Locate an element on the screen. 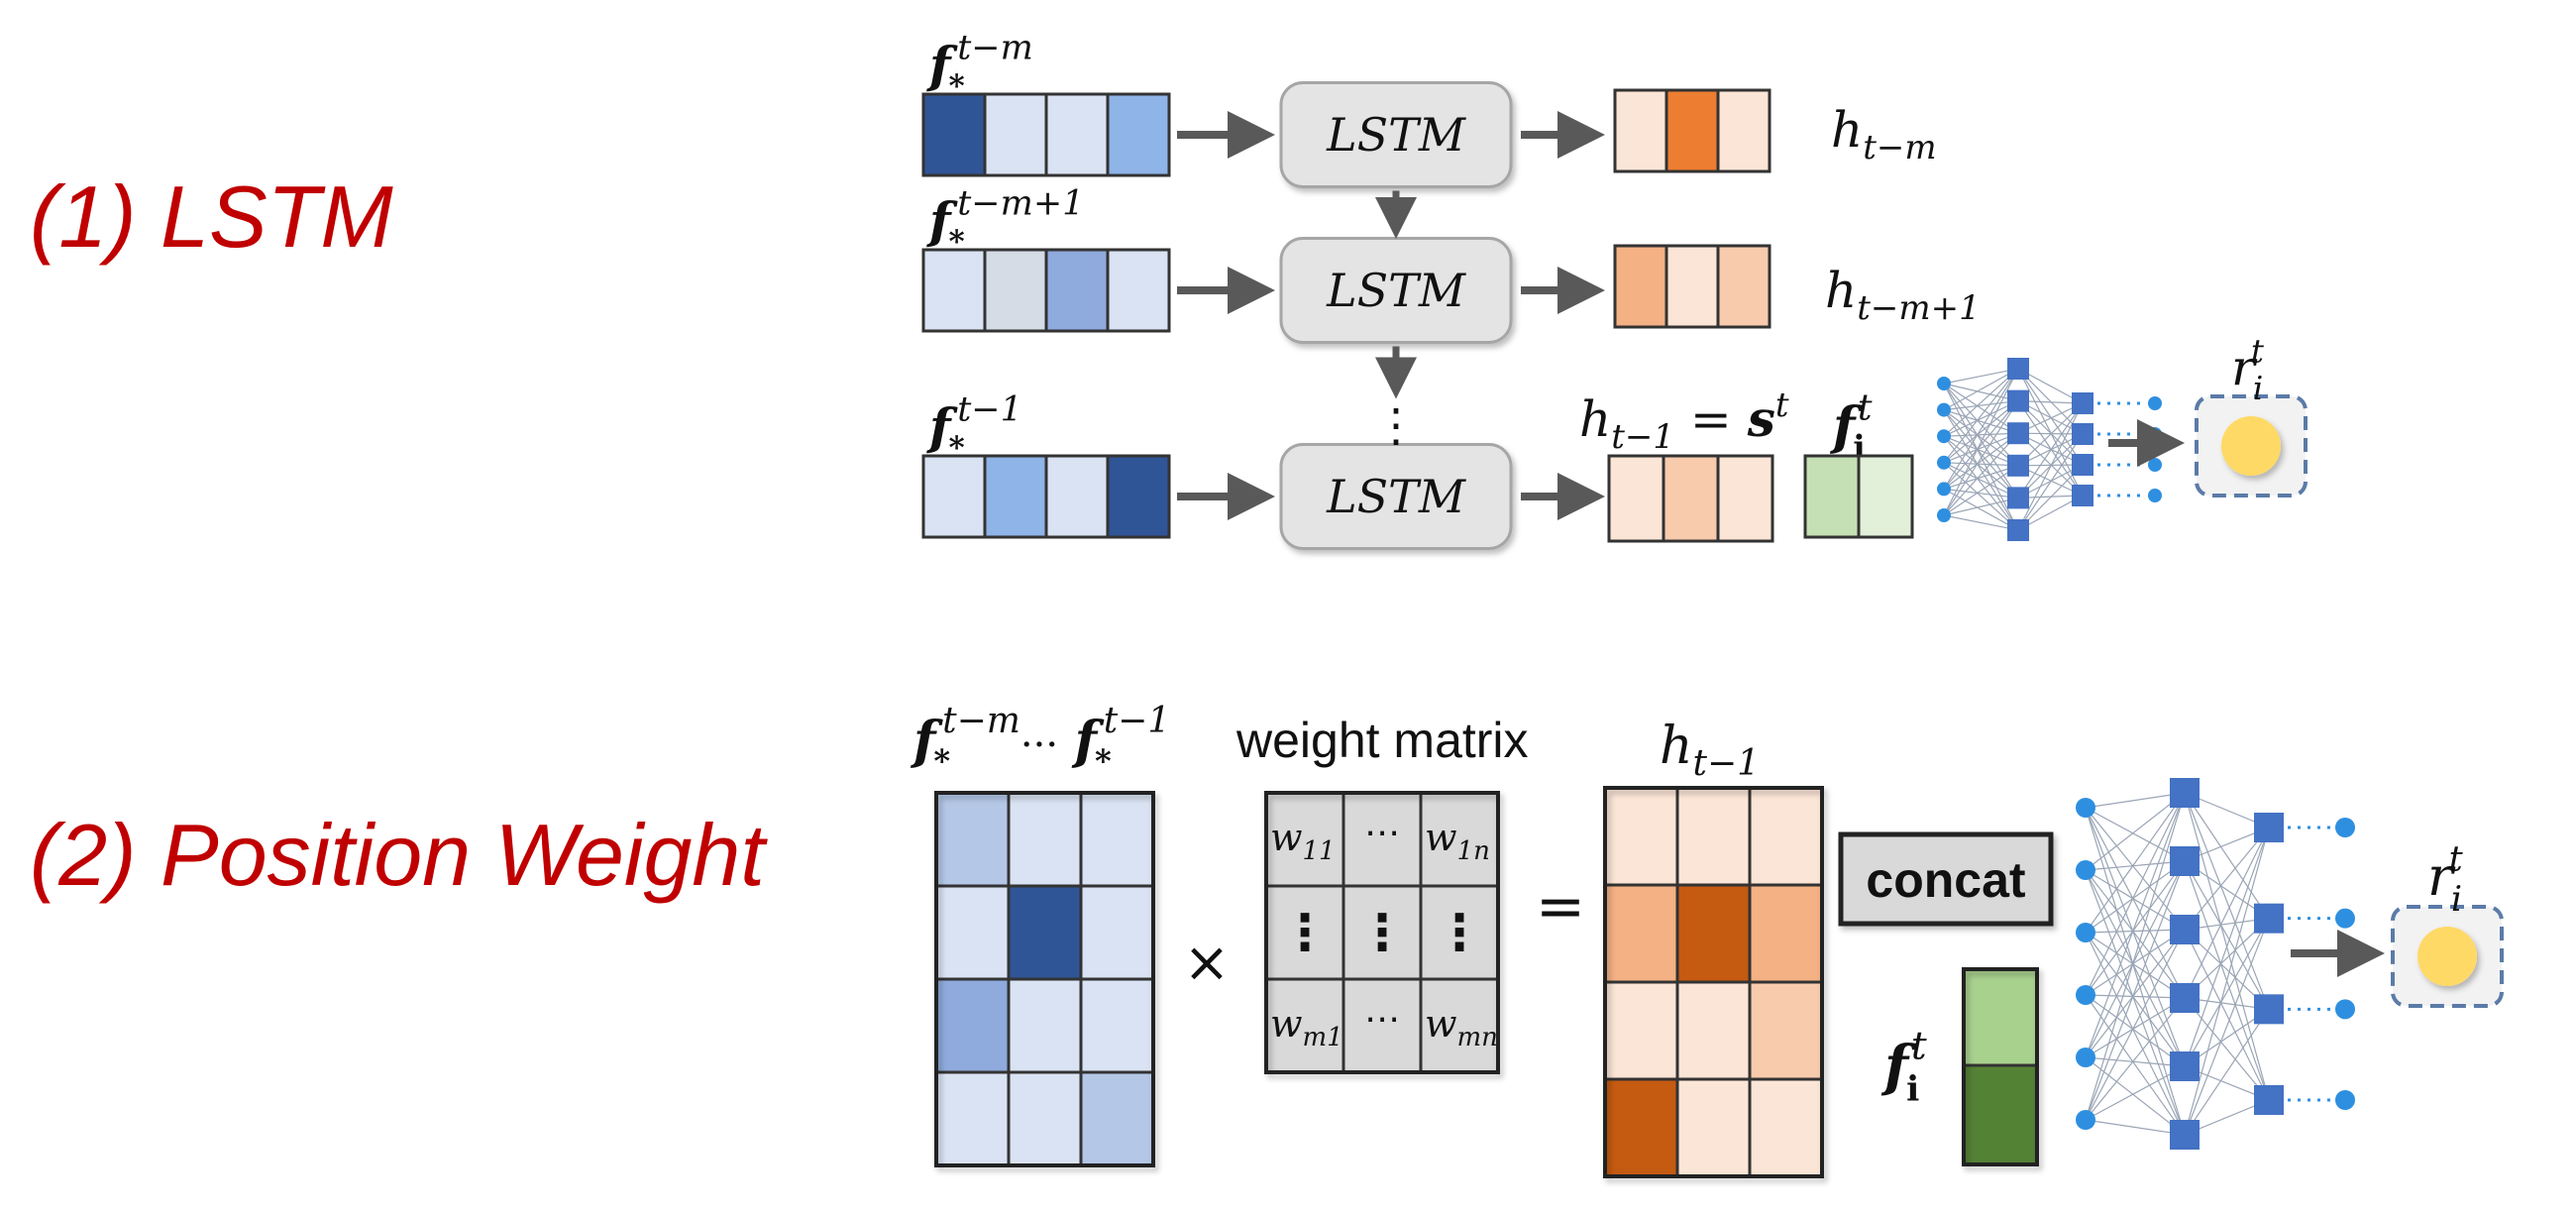 The height and width of the screenshot is (1215, 2576). pw-fi-frame is located at coordinates (2000, 1066).